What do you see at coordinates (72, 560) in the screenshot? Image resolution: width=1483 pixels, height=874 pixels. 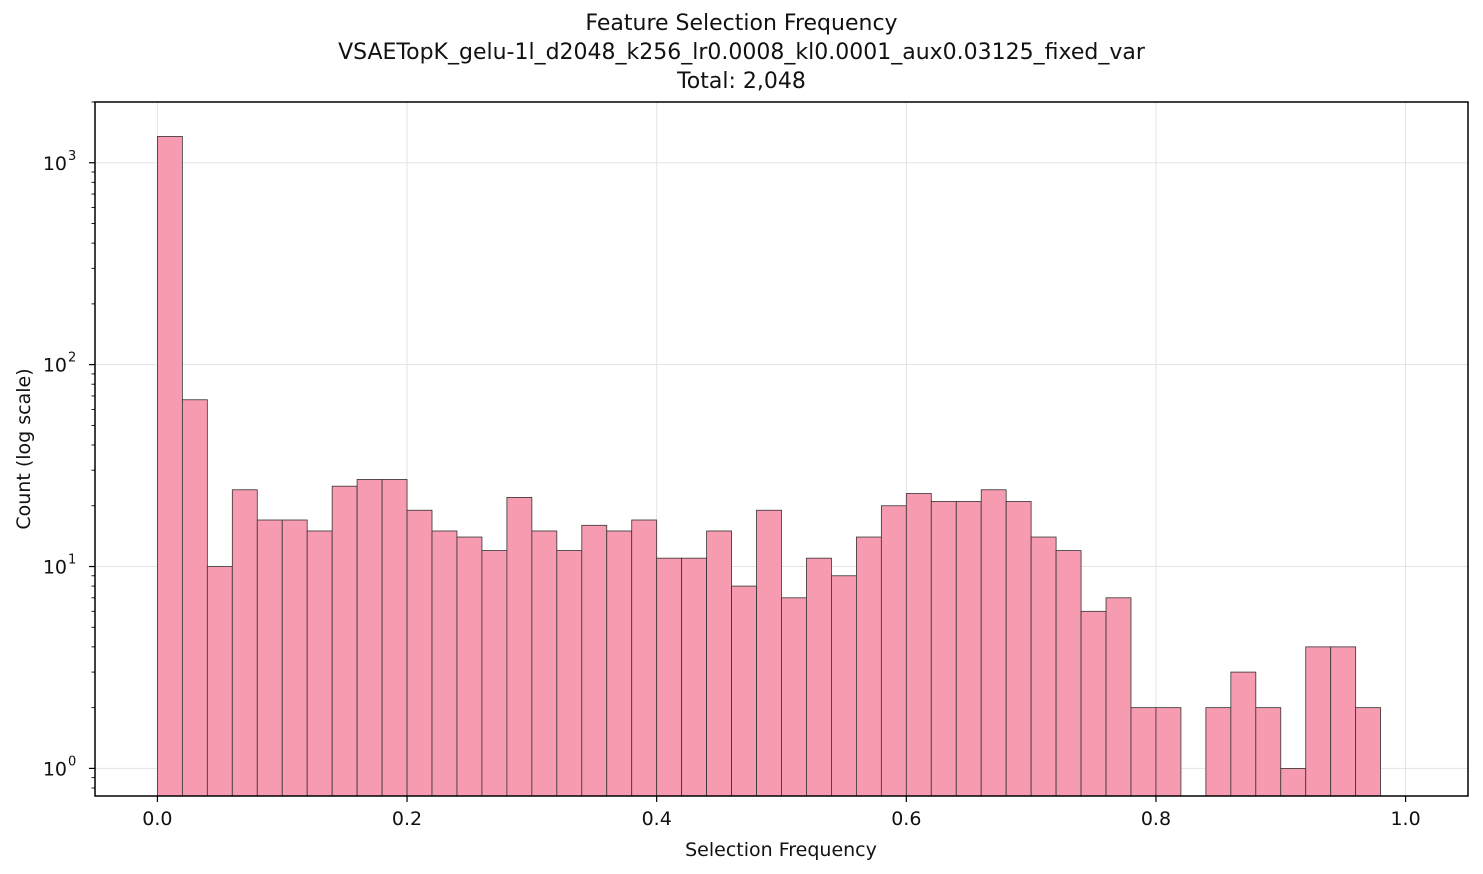 I see `y-tick-exponent: 1` at bounding box center [72, 560].